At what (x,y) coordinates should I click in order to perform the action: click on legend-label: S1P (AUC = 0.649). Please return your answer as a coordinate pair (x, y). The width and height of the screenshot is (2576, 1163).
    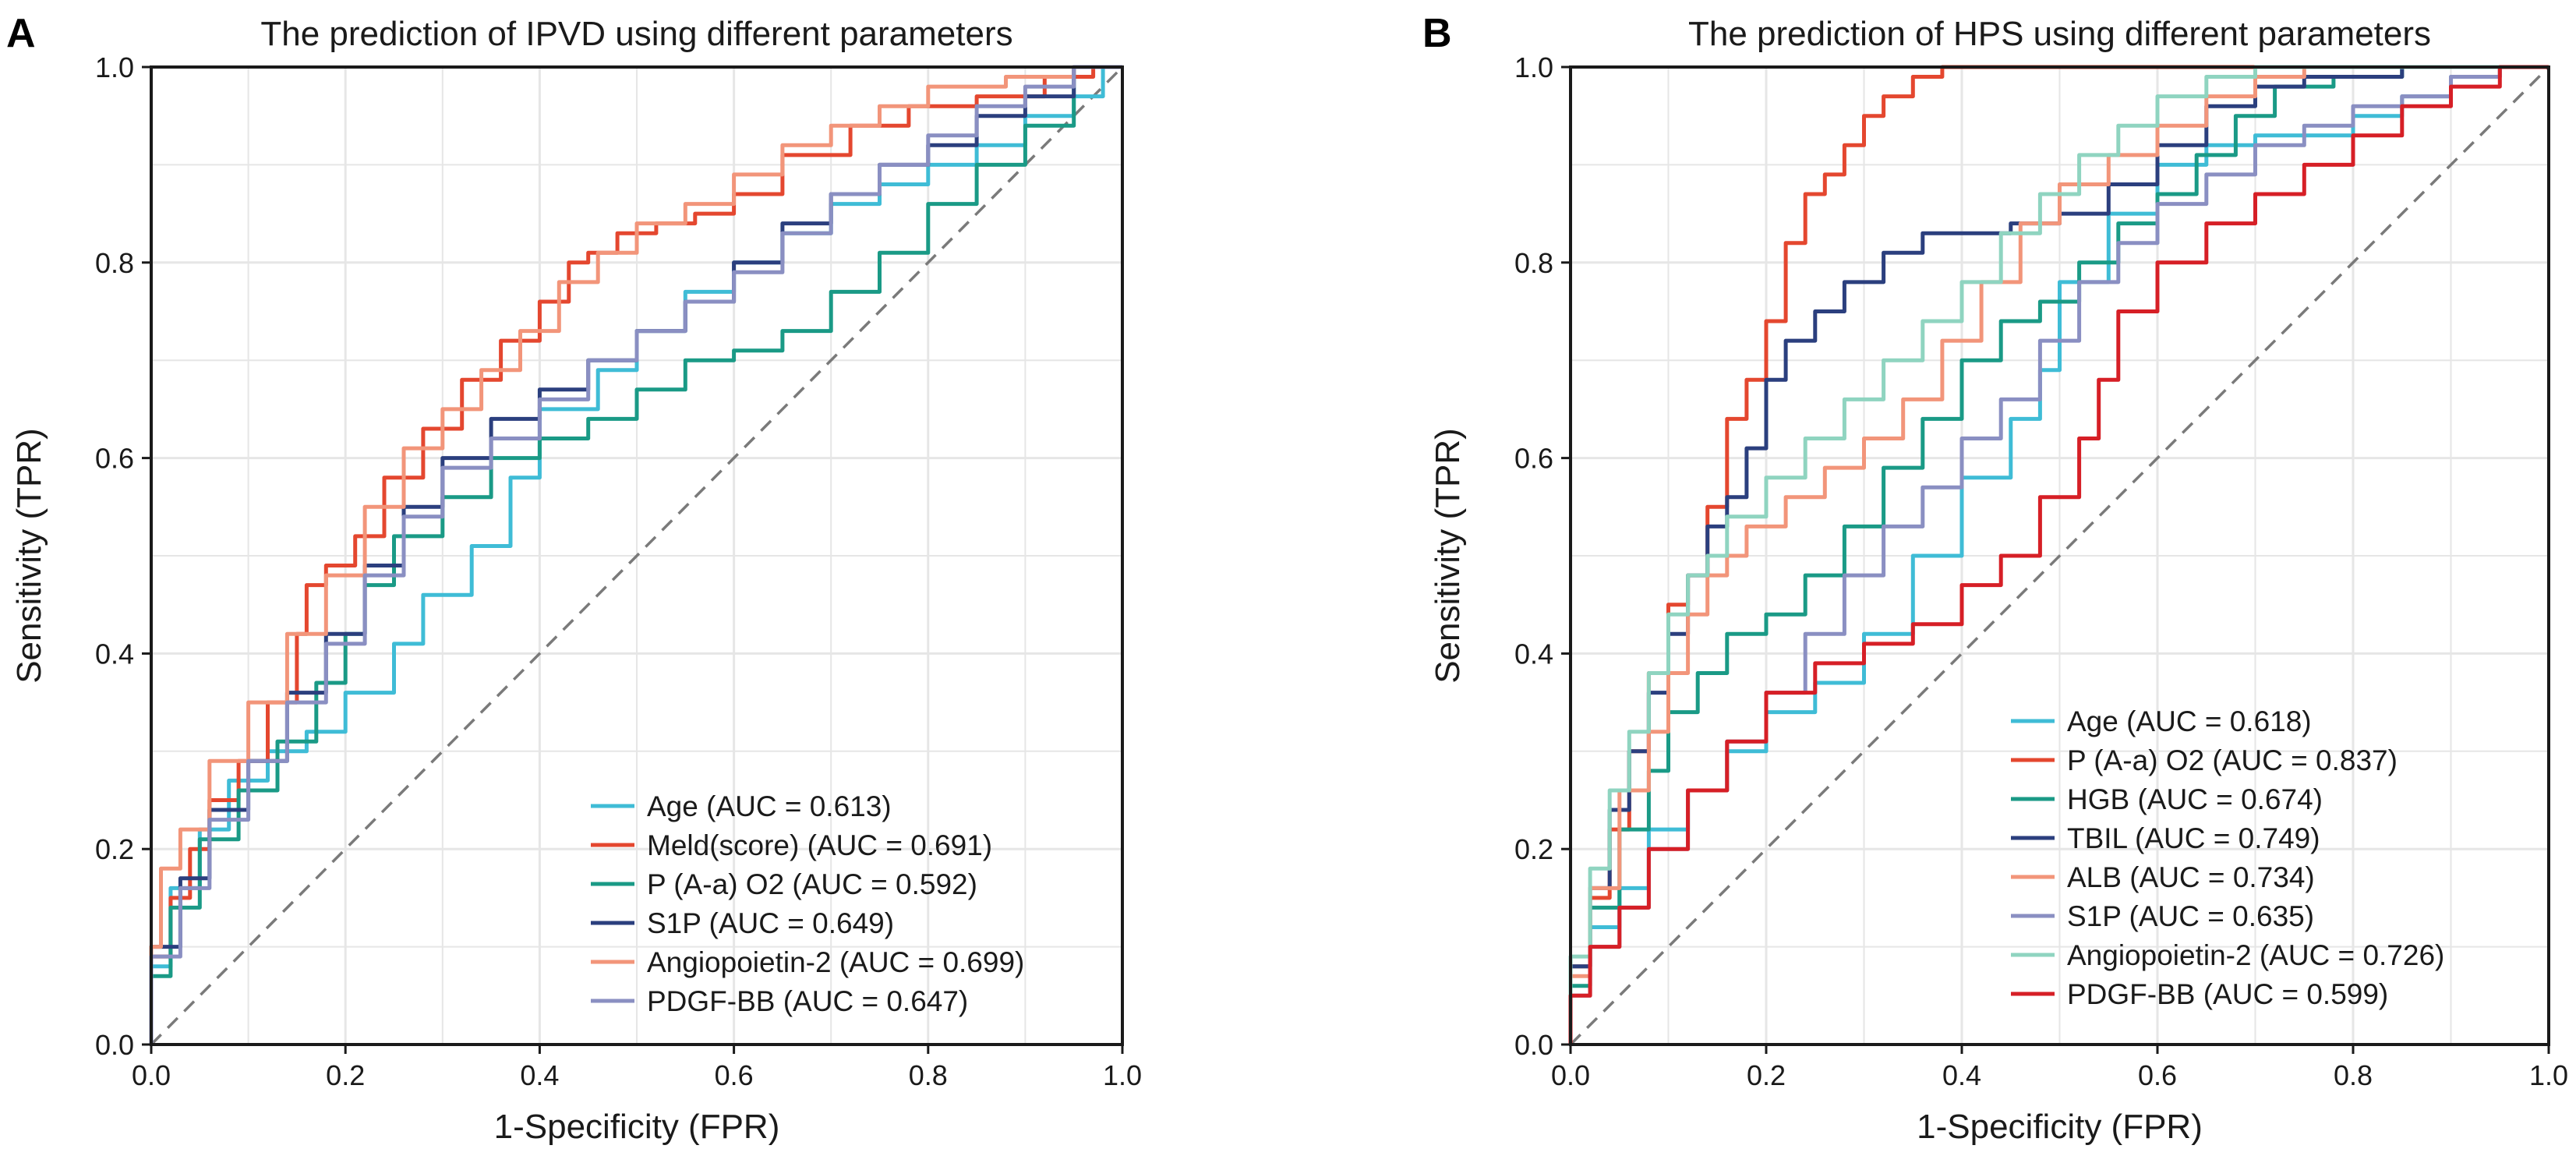
    Looking at the image, I should click on (770, 923).